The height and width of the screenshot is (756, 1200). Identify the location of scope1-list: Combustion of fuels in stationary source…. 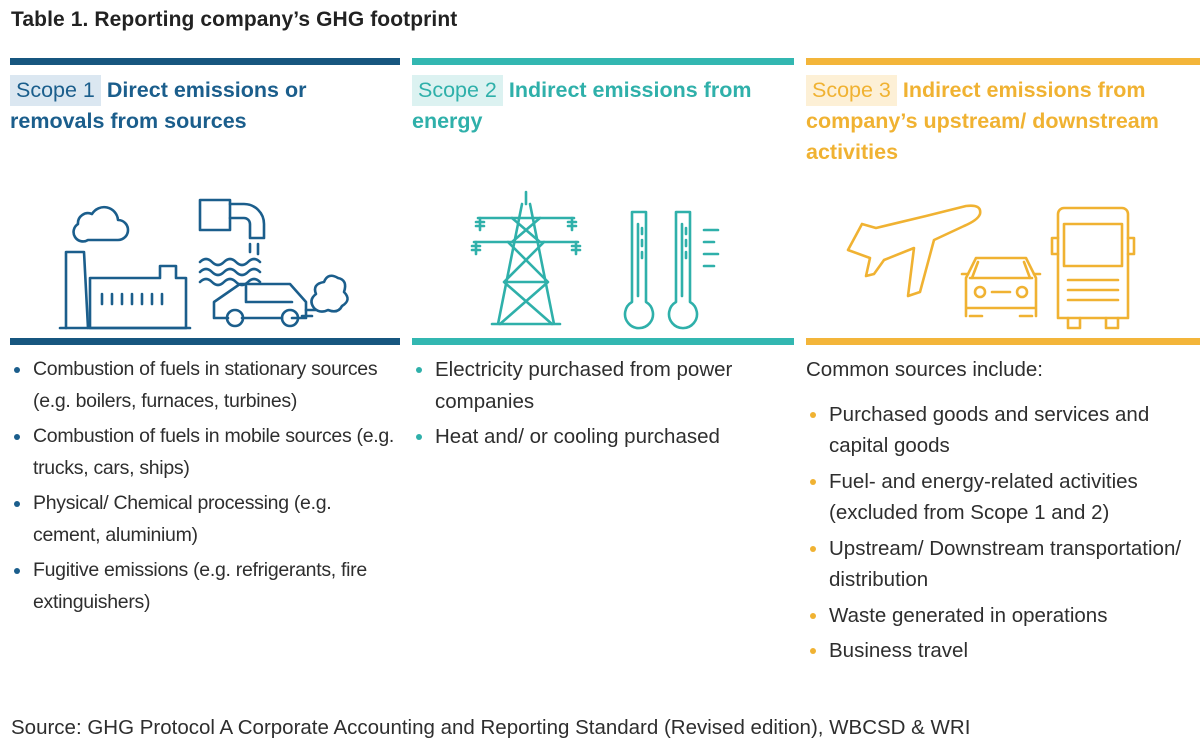
(205, 486).